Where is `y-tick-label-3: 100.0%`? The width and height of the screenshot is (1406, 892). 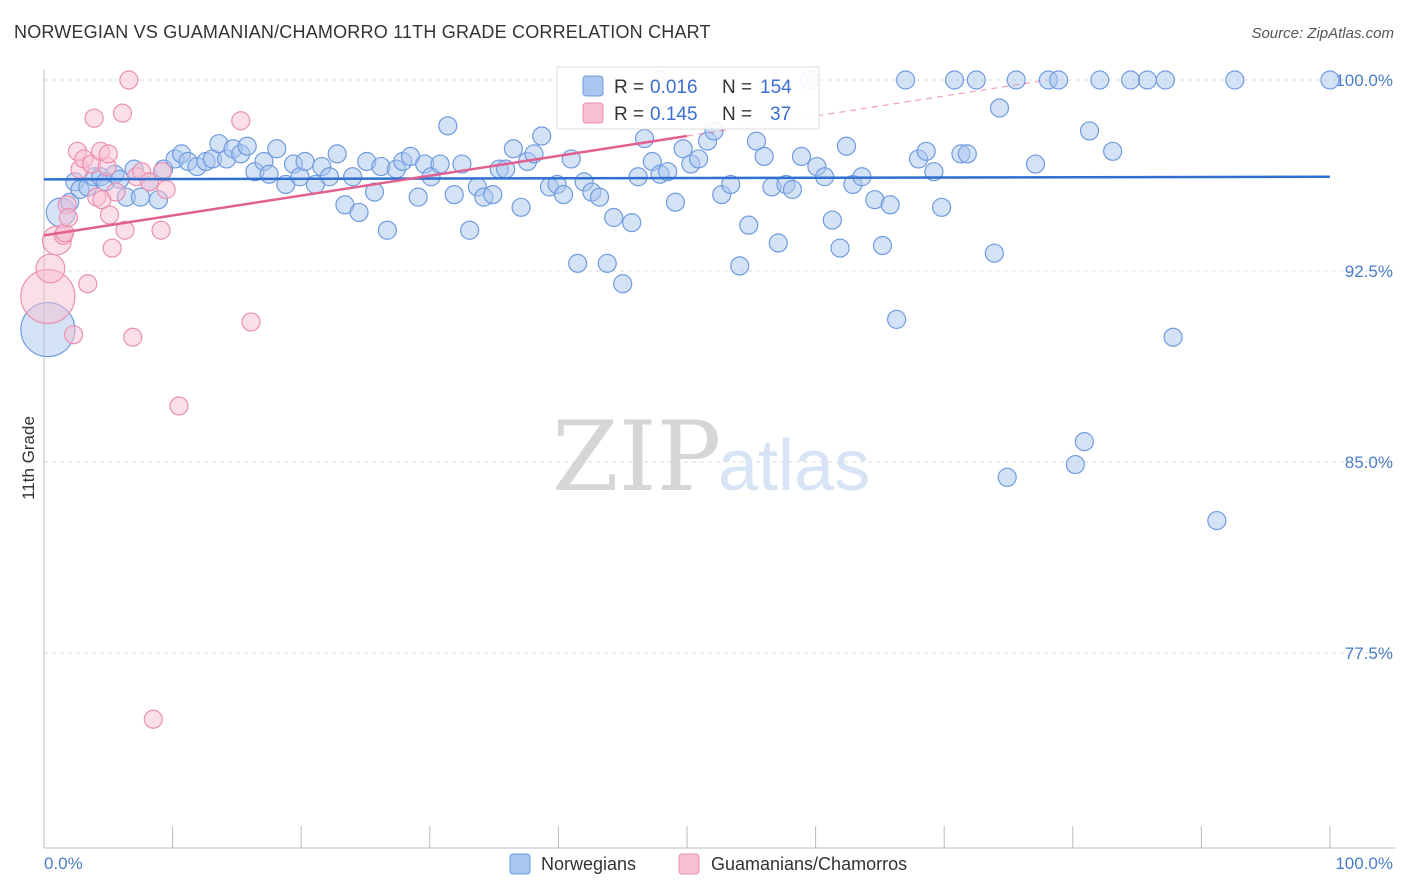
y-tick-label-3: 100.0% is located at coordinates (1364, 80).